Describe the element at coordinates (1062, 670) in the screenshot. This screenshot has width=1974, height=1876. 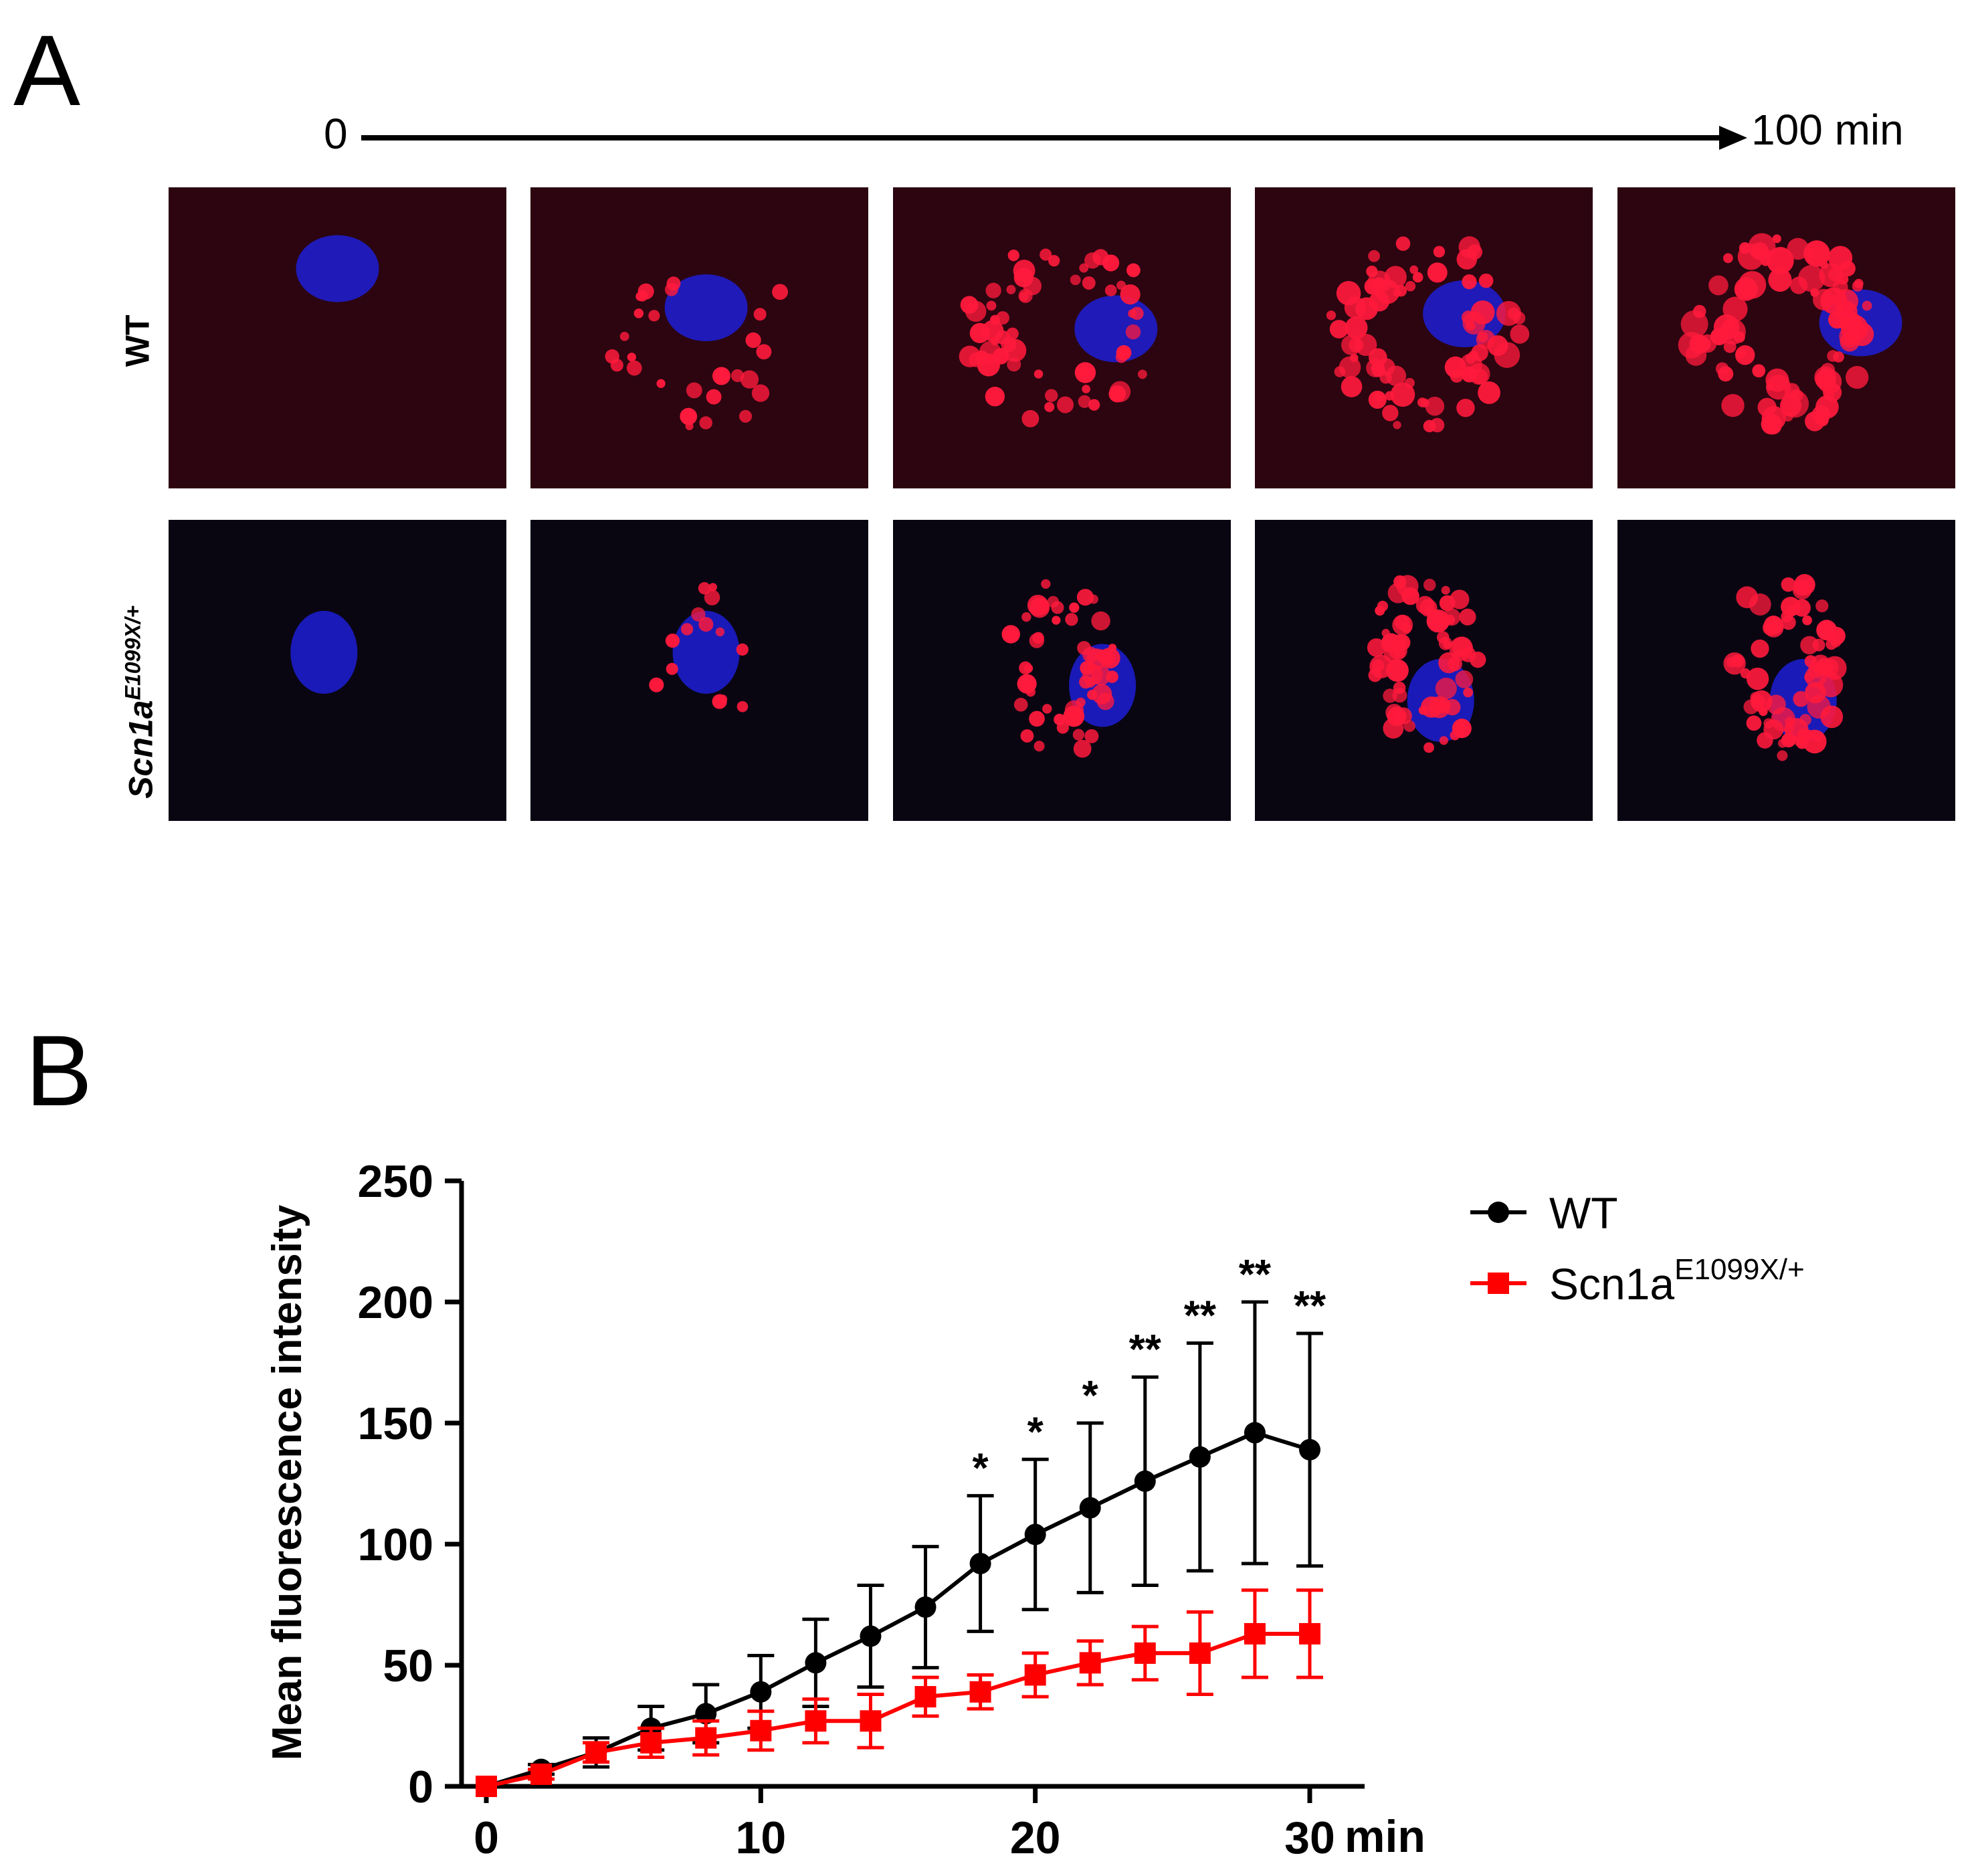
I see `micrograph-r1-c2` at that location.